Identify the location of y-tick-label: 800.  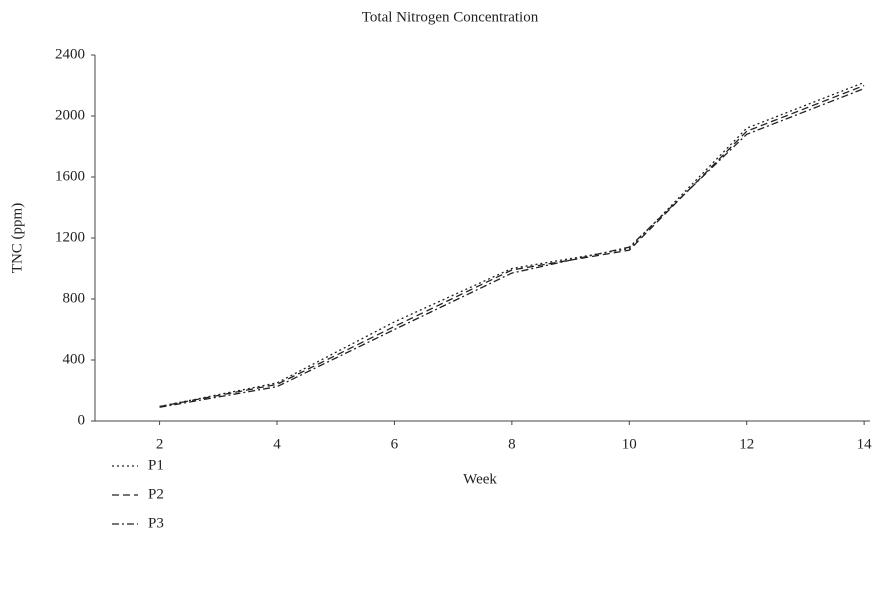
(74, 298).